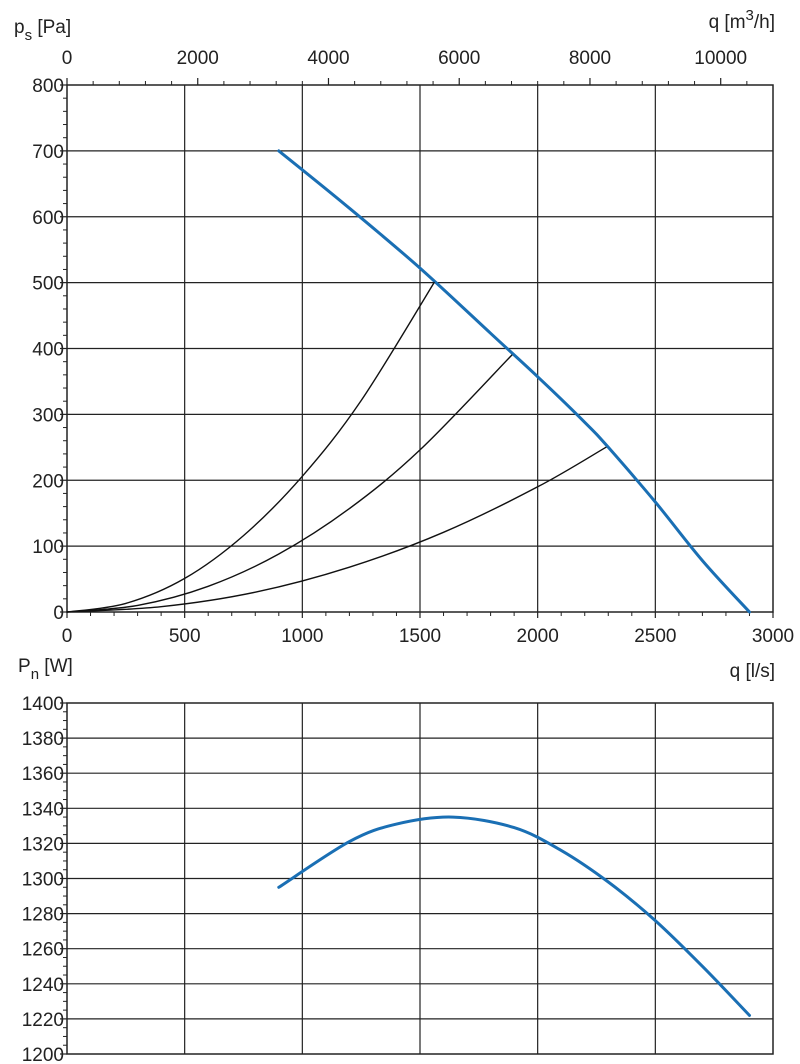 The image size is (800, 1064). What do you see at coordinates (43, 774) in the screenshot?
I see `y-tick-label: 1360` at bounding box center [43, 774].